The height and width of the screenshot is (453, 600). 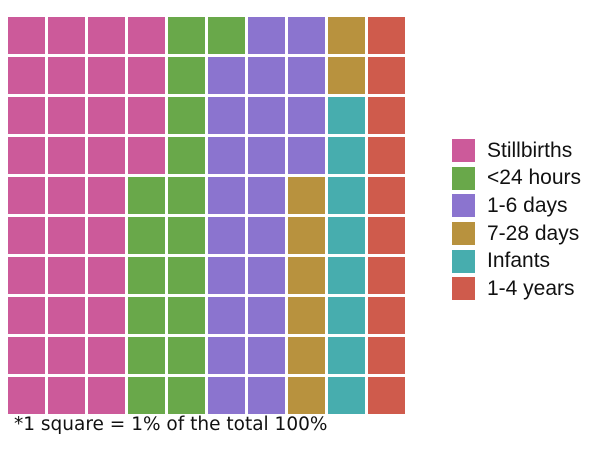 I want to click on legend-label: 1-4 years, so click(x=531, y=288).